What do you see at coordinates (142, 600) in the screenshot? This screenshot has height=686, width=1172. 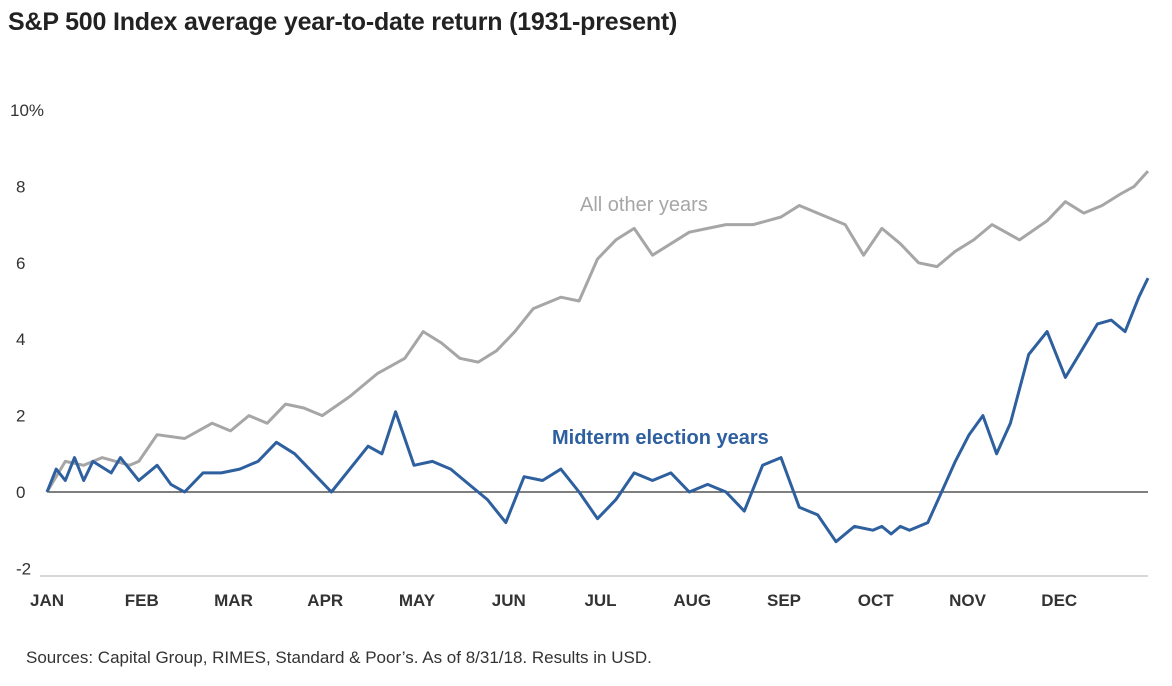 I see `x-tick-label: FEB` at bounding box center [142, 600].